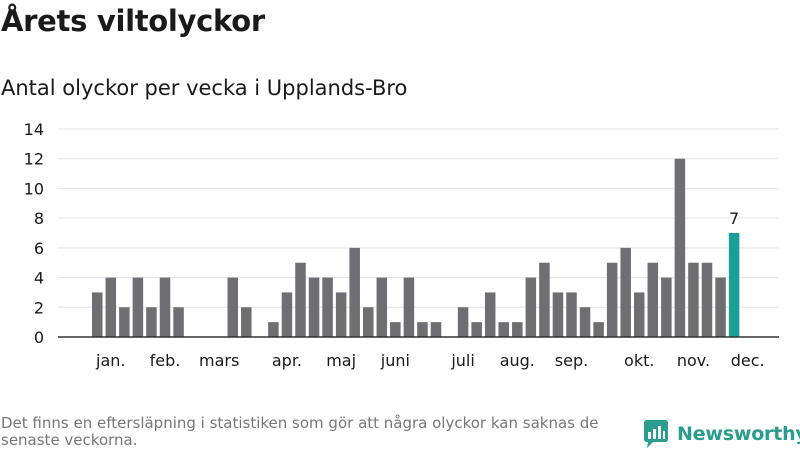 The image size is (800, 450). I want to click on y-tick-label: 8, so click(39, 218).